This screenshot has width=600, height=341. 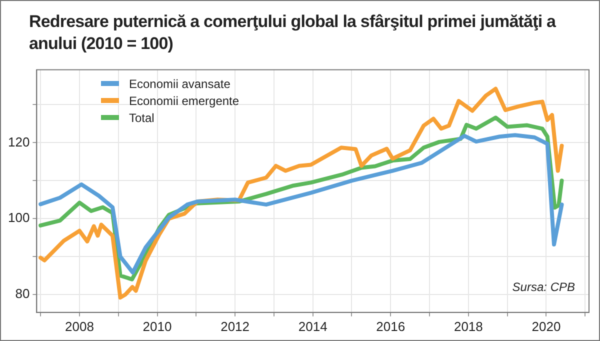 I want to click on x-tick-label: 2008, so click(x=79, y=326).